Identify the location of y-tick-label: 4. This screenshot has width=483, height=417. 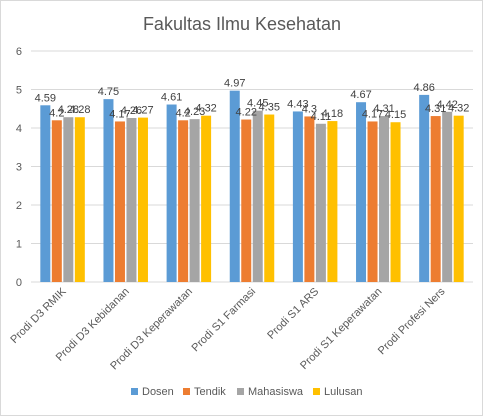
(19, 129).